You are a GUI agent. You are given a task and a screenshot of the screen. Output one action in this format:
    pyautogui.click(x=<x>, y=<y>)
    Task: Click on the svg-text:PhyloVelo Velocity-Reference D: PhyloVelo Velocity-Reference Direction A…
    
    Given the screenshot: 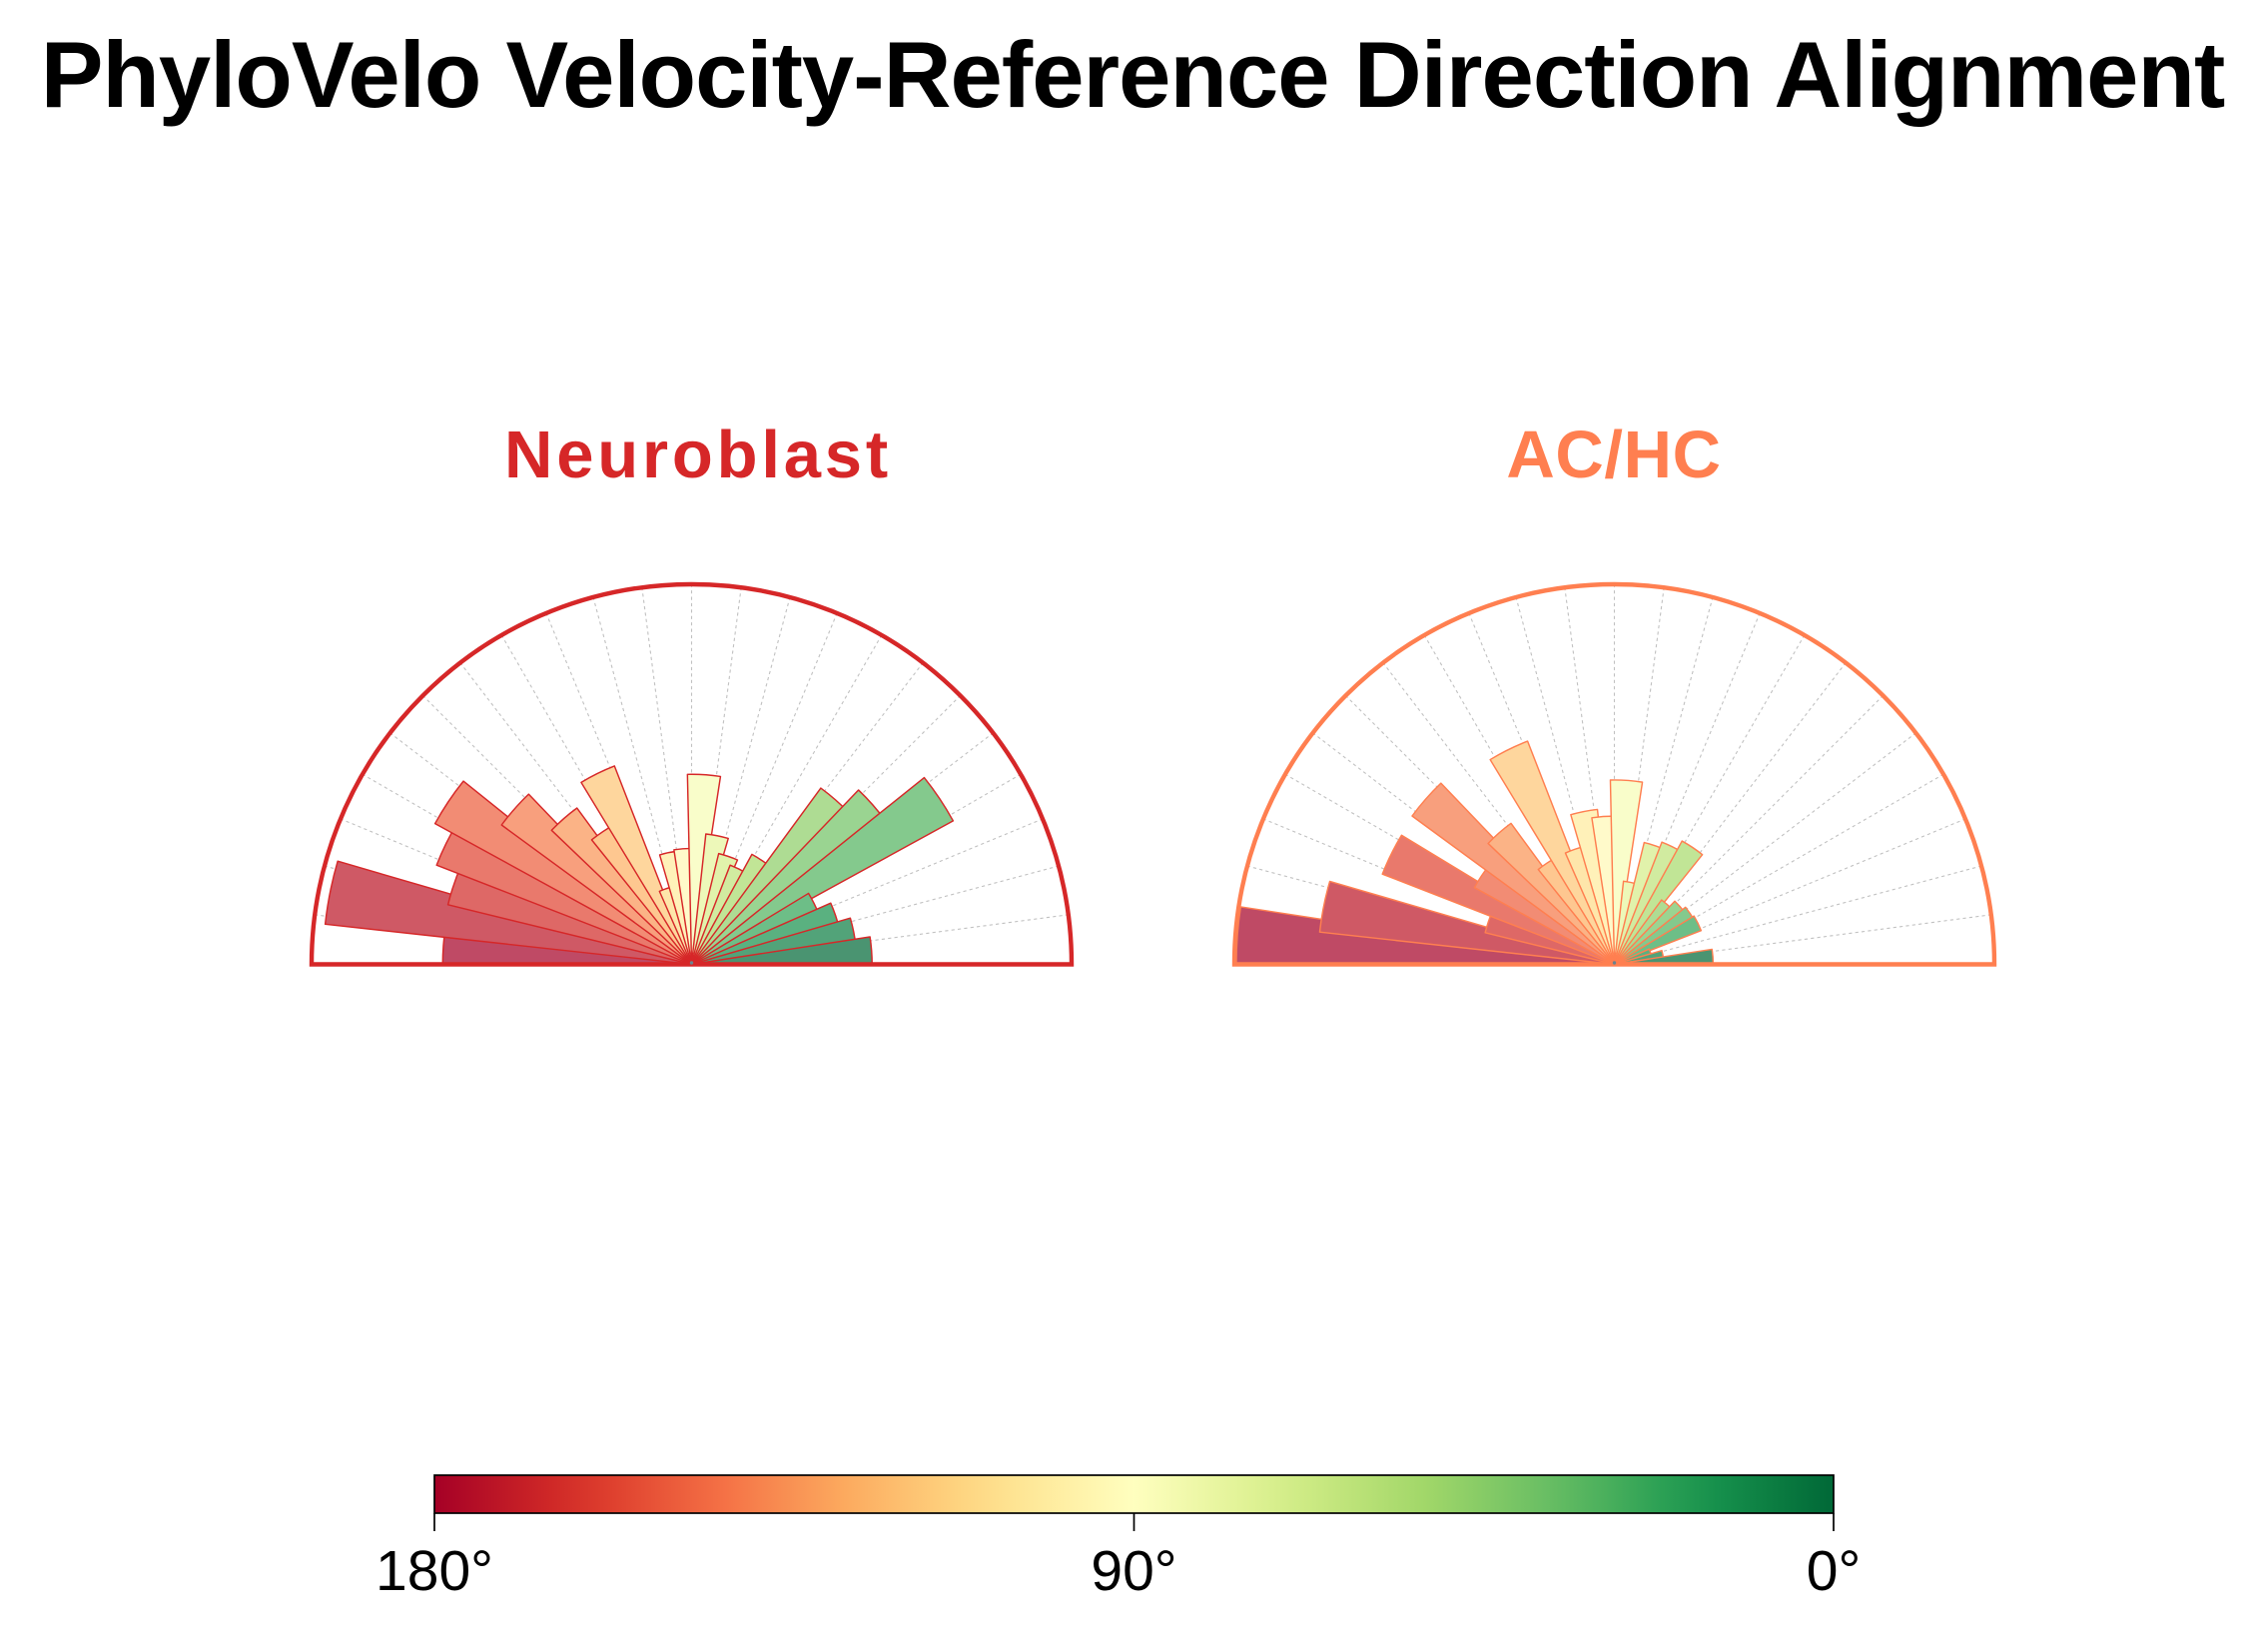 What is the action you would take?
    pyautogui.click(x=1133, y=75)
    